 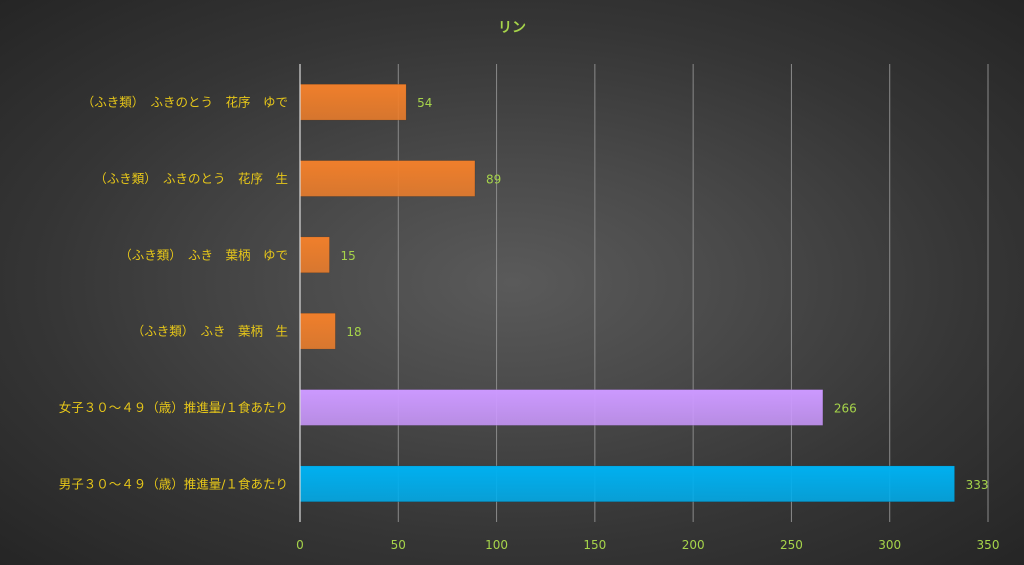 What do you see at coordinates (496, 545) in the screenshot?
I see `x-tick-label: 100` at bounding box center [496, 545].